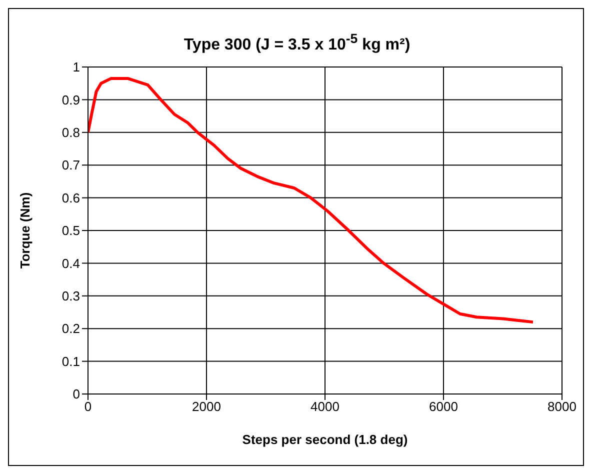 The image size is (592, 474). What do you see at coordinates (71, 100) in the screenshot?
I see `y-tick-label: 0.9` at bounding box center [71, 100].